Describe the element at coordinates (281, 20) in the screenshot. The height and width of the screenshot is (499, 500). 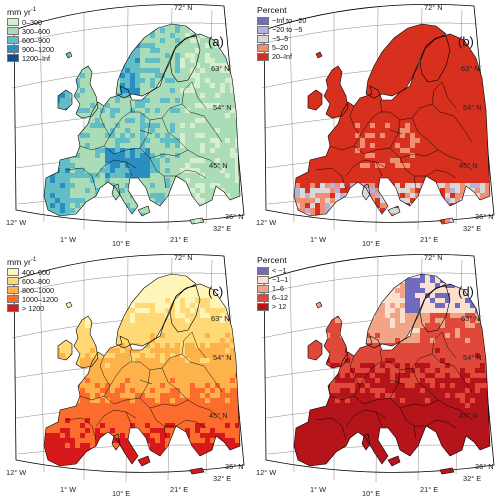
I see `legend-item-b-1: −Inf to −20` at that location.